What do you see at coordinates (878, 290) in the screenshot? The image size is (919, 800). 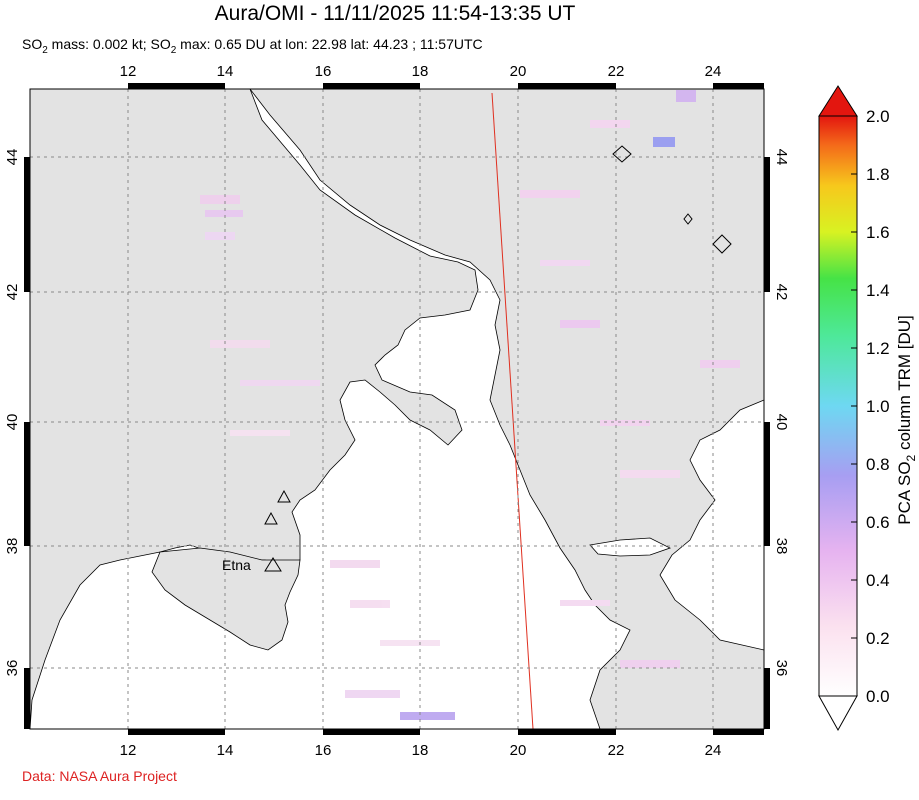 I see `colorbar-tick: 1.4` at bounding box center [878, 290].